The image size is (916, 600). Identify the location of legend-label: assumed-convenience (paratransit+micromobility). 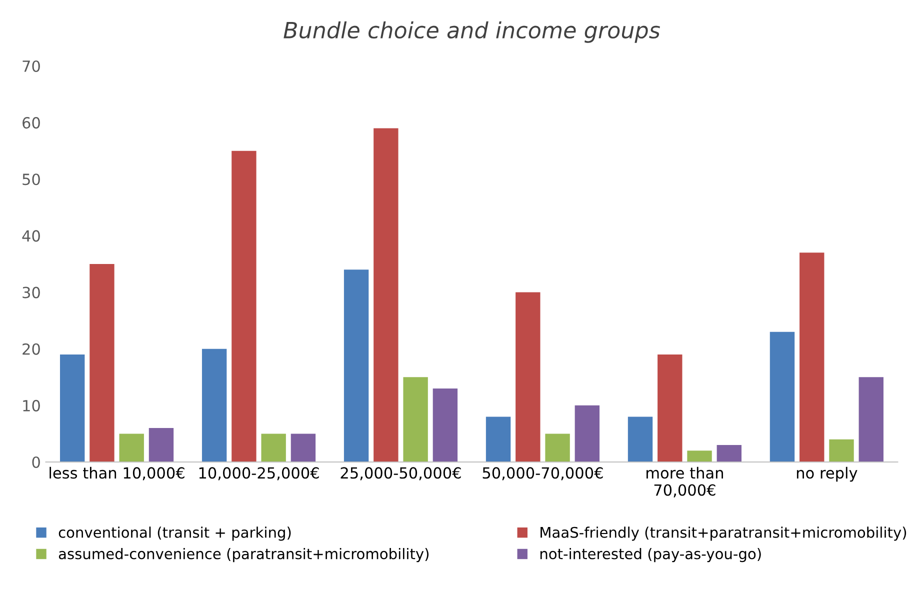
(243, 555).